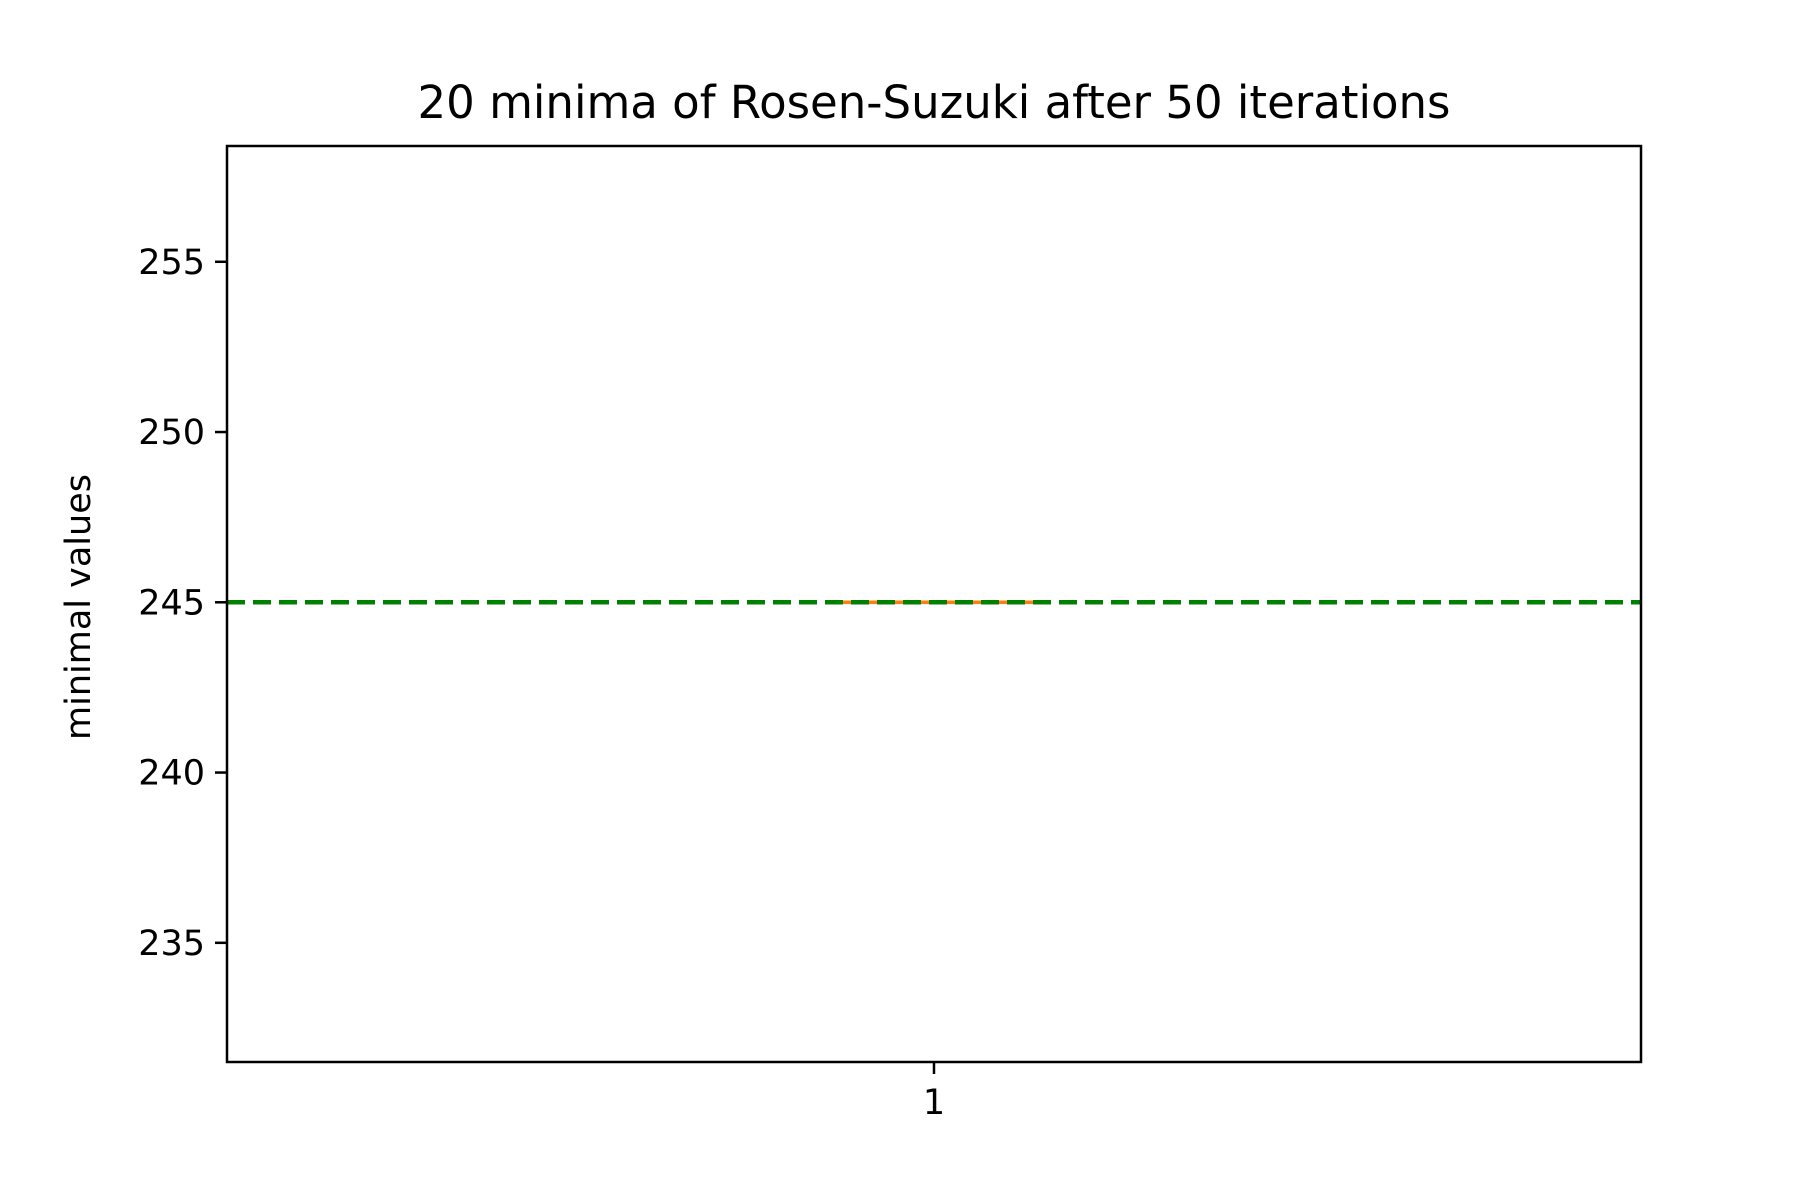 Image resolution: width=1800 pixels, height=1200 pixels. I want to click on y-axis-label: minimal values, so click(79, 607).